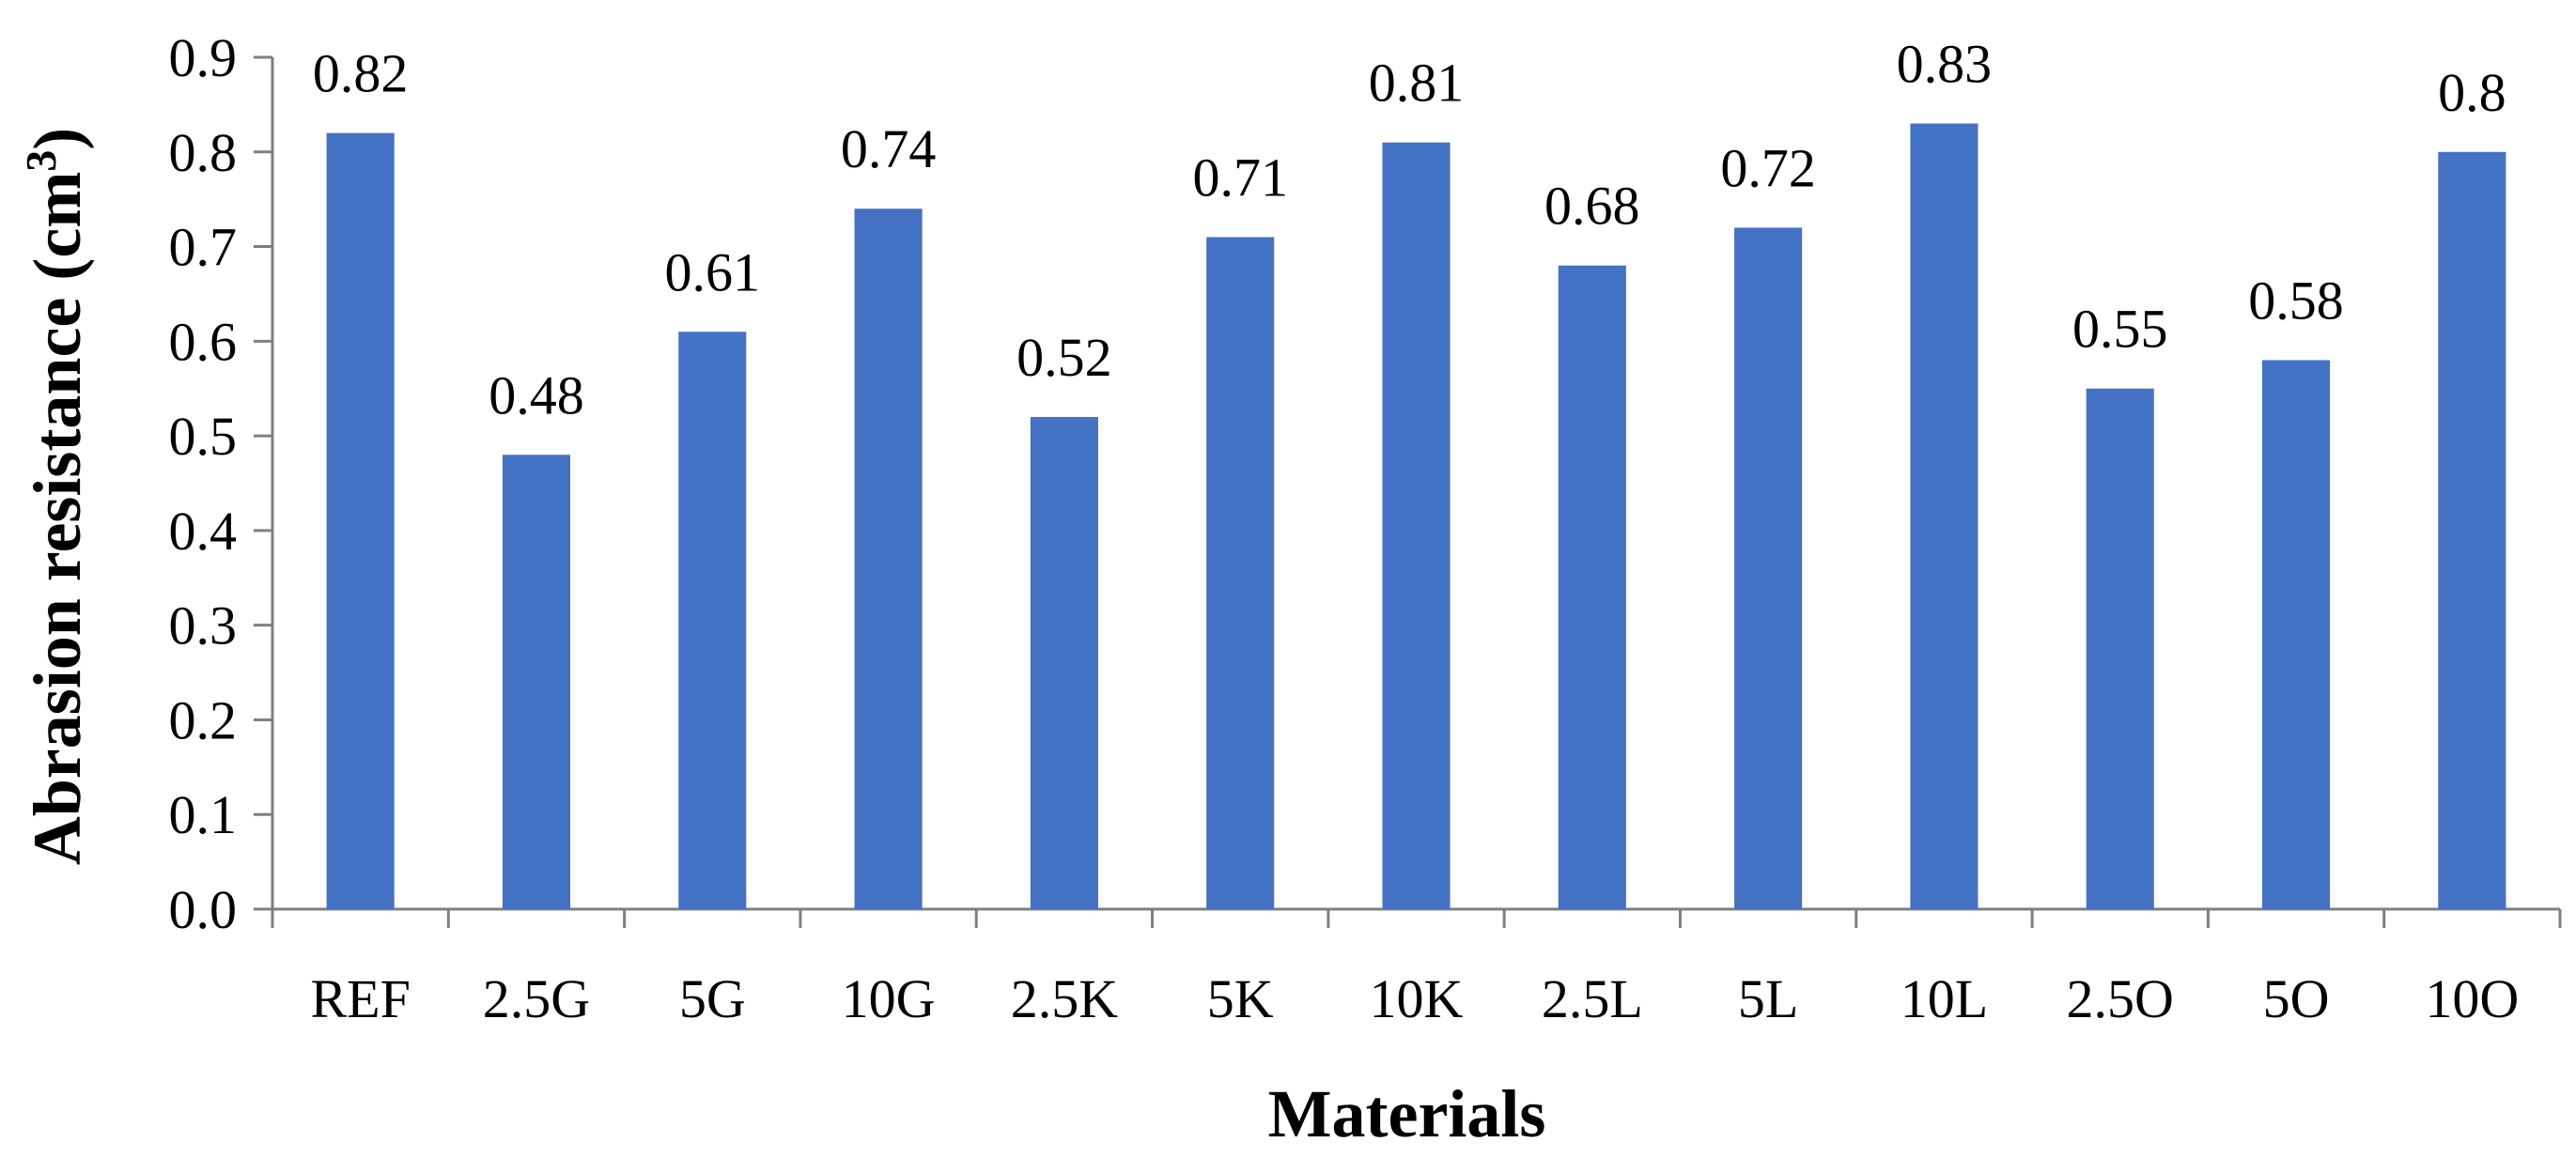 The height and width of the screenshot is (1158, 2576). Describe the element at coordinates (1945, 998) in the screenshot. I see `x-tick-label: 10L` at that location.